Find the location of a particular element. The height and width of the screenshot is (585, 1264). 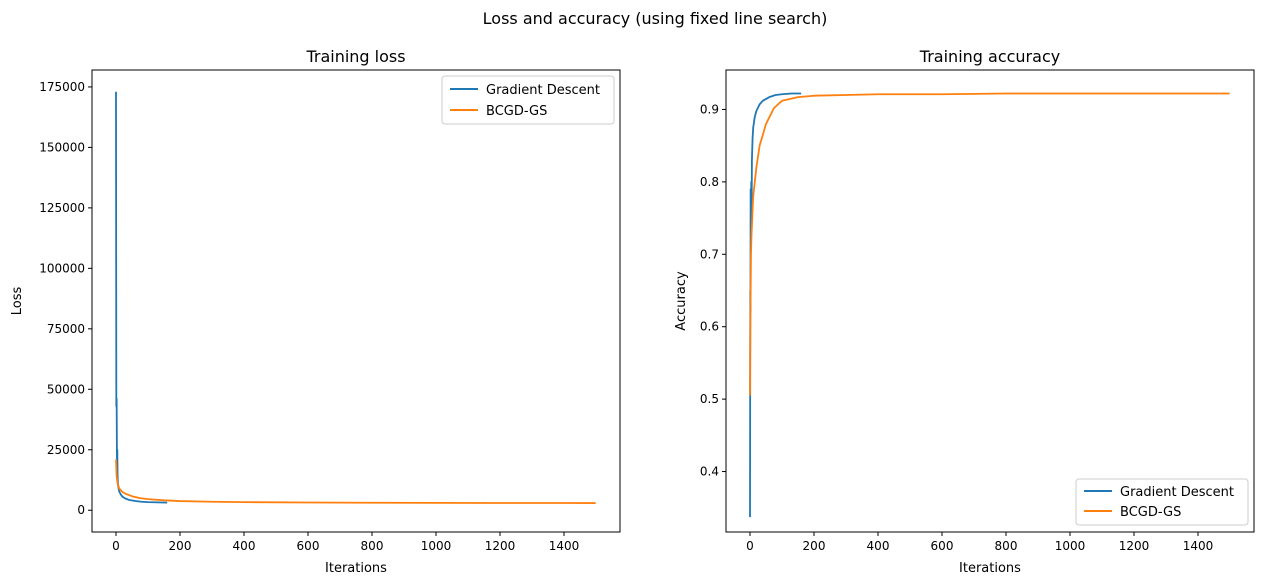

accuracy-xtick-label: 1400 is located at coordinates (1198, 546).